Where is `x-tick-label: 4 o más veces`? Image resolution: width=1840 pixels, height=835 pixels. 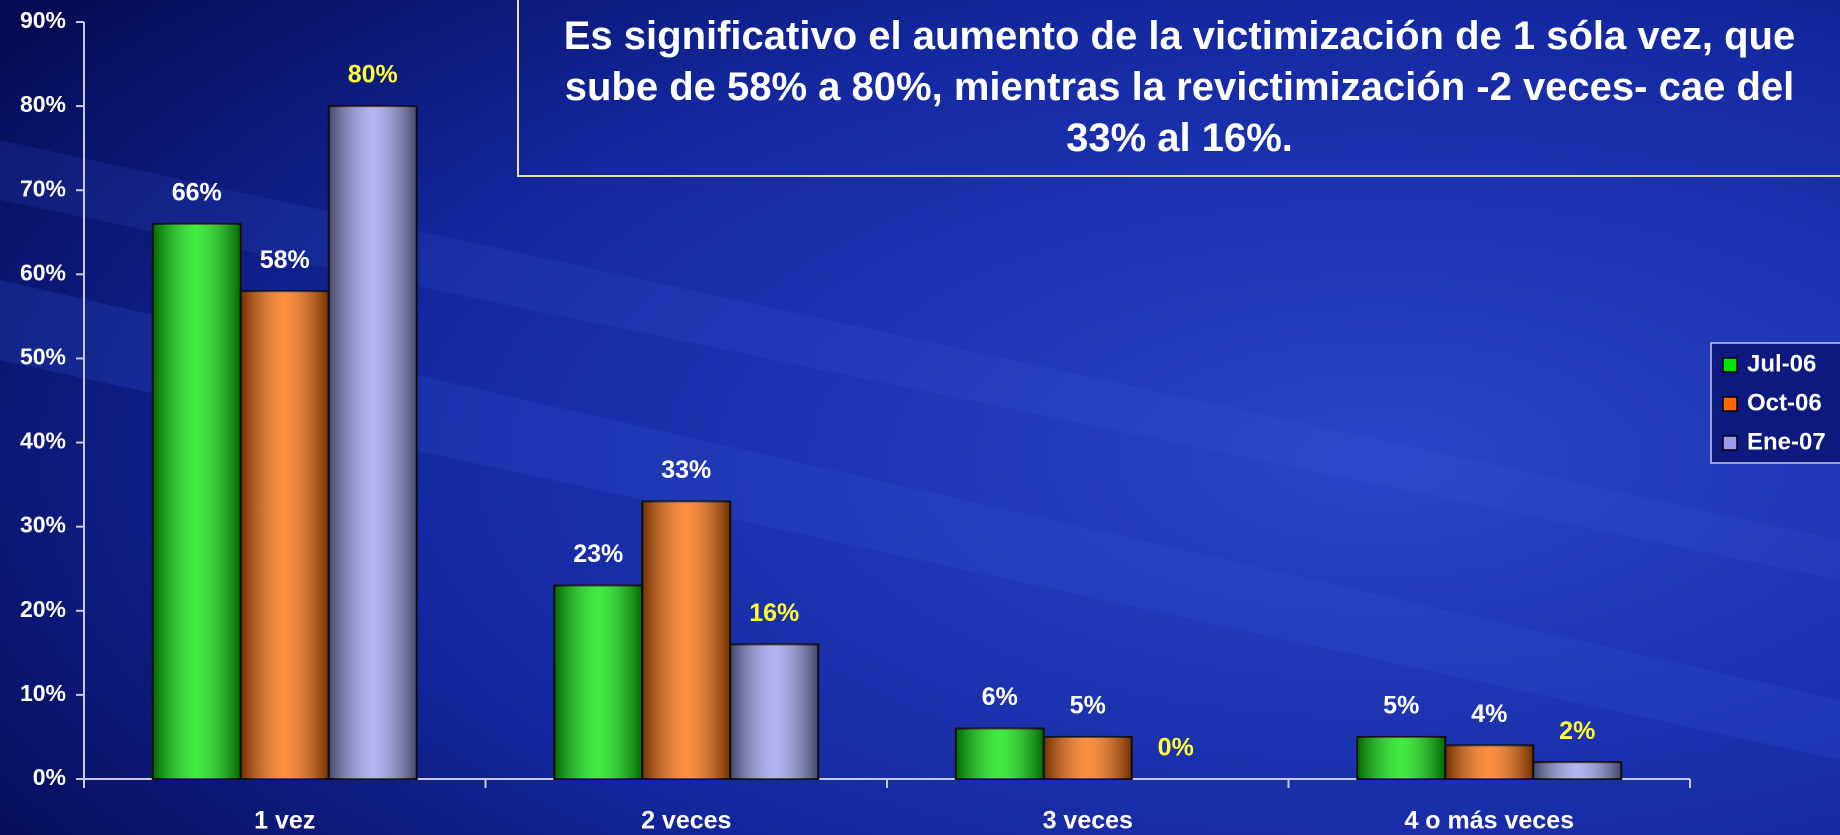
x-tick-label: 4 o más veces is located at coordinates (1489, 821).